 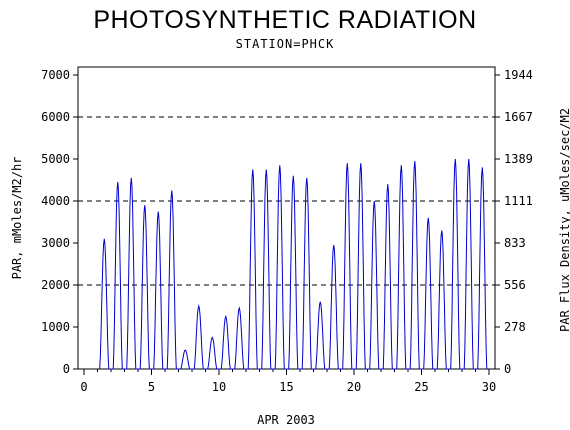 What do you see at coordinates (59, 222) in the screenshot?
I see `y-axis-left: 0 1000 2000 3000 4000 5000 6000 7000` at bounding box center [59, 222].